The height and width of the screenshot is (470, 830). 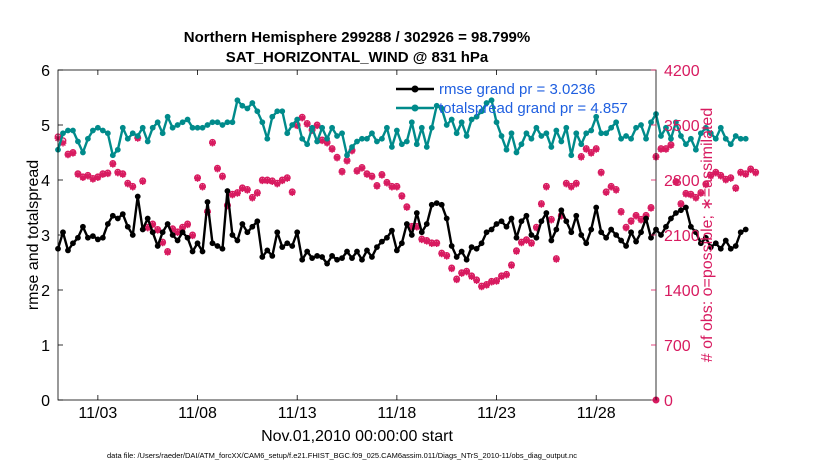 I want to click on y-axis-right-label: # of obs: o=possible; ∗=assimilated, so click(x=707, y=235).